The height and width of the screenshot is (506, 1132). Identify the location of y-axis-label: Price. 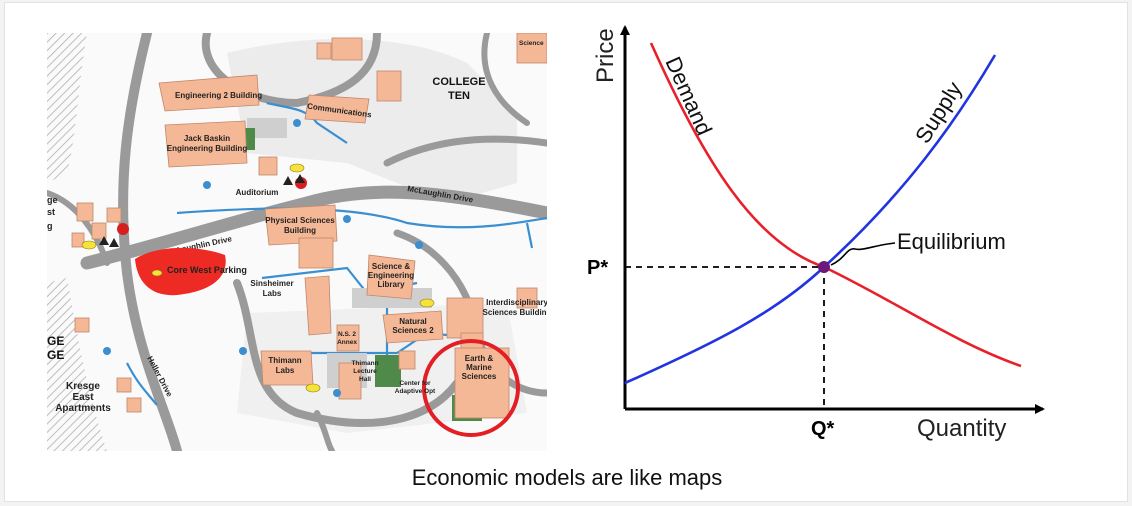
(605, 55).